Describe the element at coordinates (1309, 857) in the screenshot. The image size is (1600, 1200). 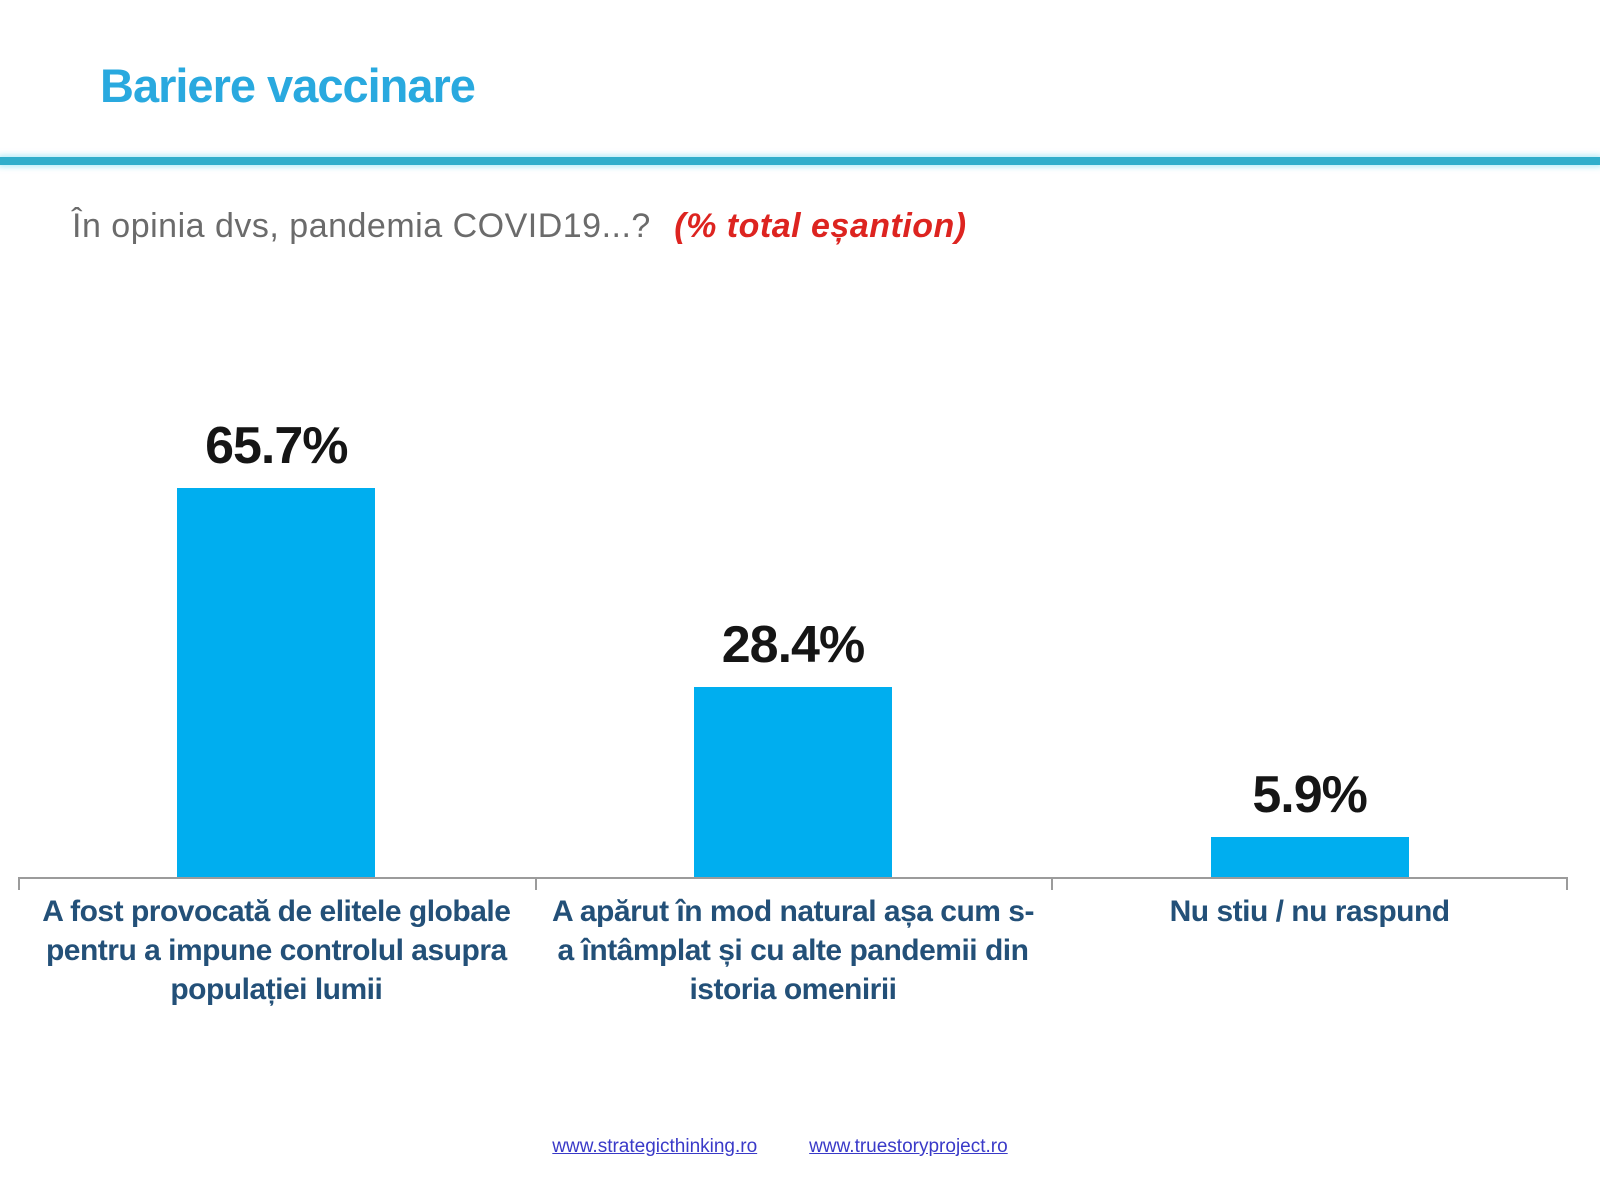
I see `bar-nu-stiu` at that location.